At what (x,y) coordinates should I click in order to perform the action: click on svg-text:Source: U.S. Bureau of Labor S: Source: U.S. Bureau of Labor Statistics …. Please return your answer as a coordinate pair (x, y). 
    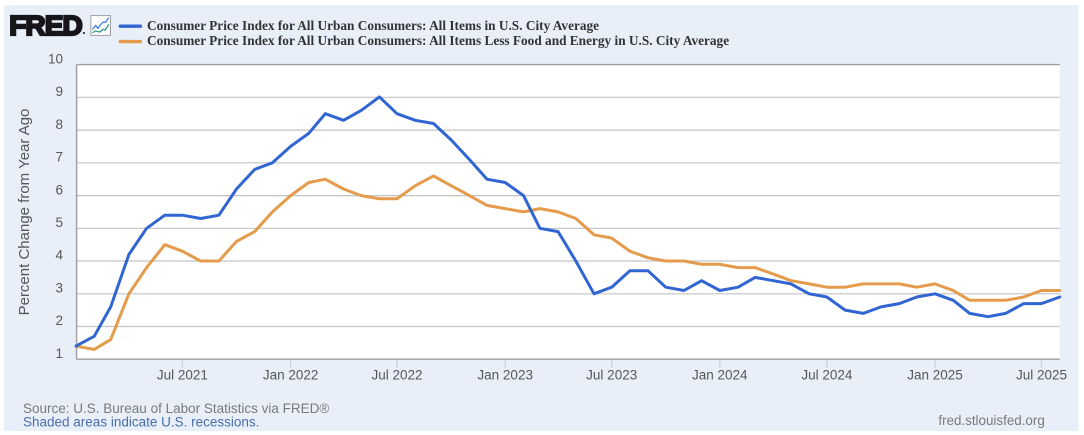
    Looking at the image, I should click on (176, 408).